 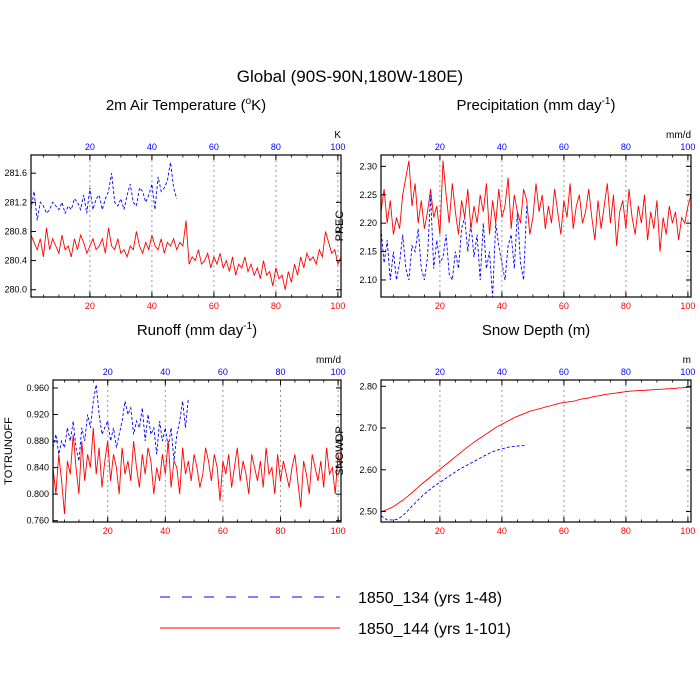 I want to click on y-axis-label: PREC, so click(x=340, y=226).